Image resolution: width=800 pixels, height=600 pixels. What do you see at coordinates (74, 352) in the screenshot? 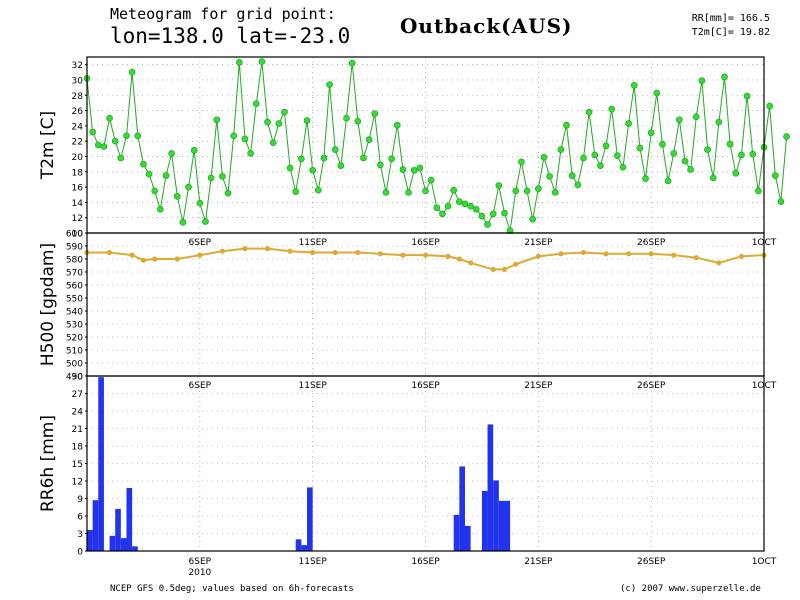
I see `y-tick-label: 510` at bounding box center [74, 352].